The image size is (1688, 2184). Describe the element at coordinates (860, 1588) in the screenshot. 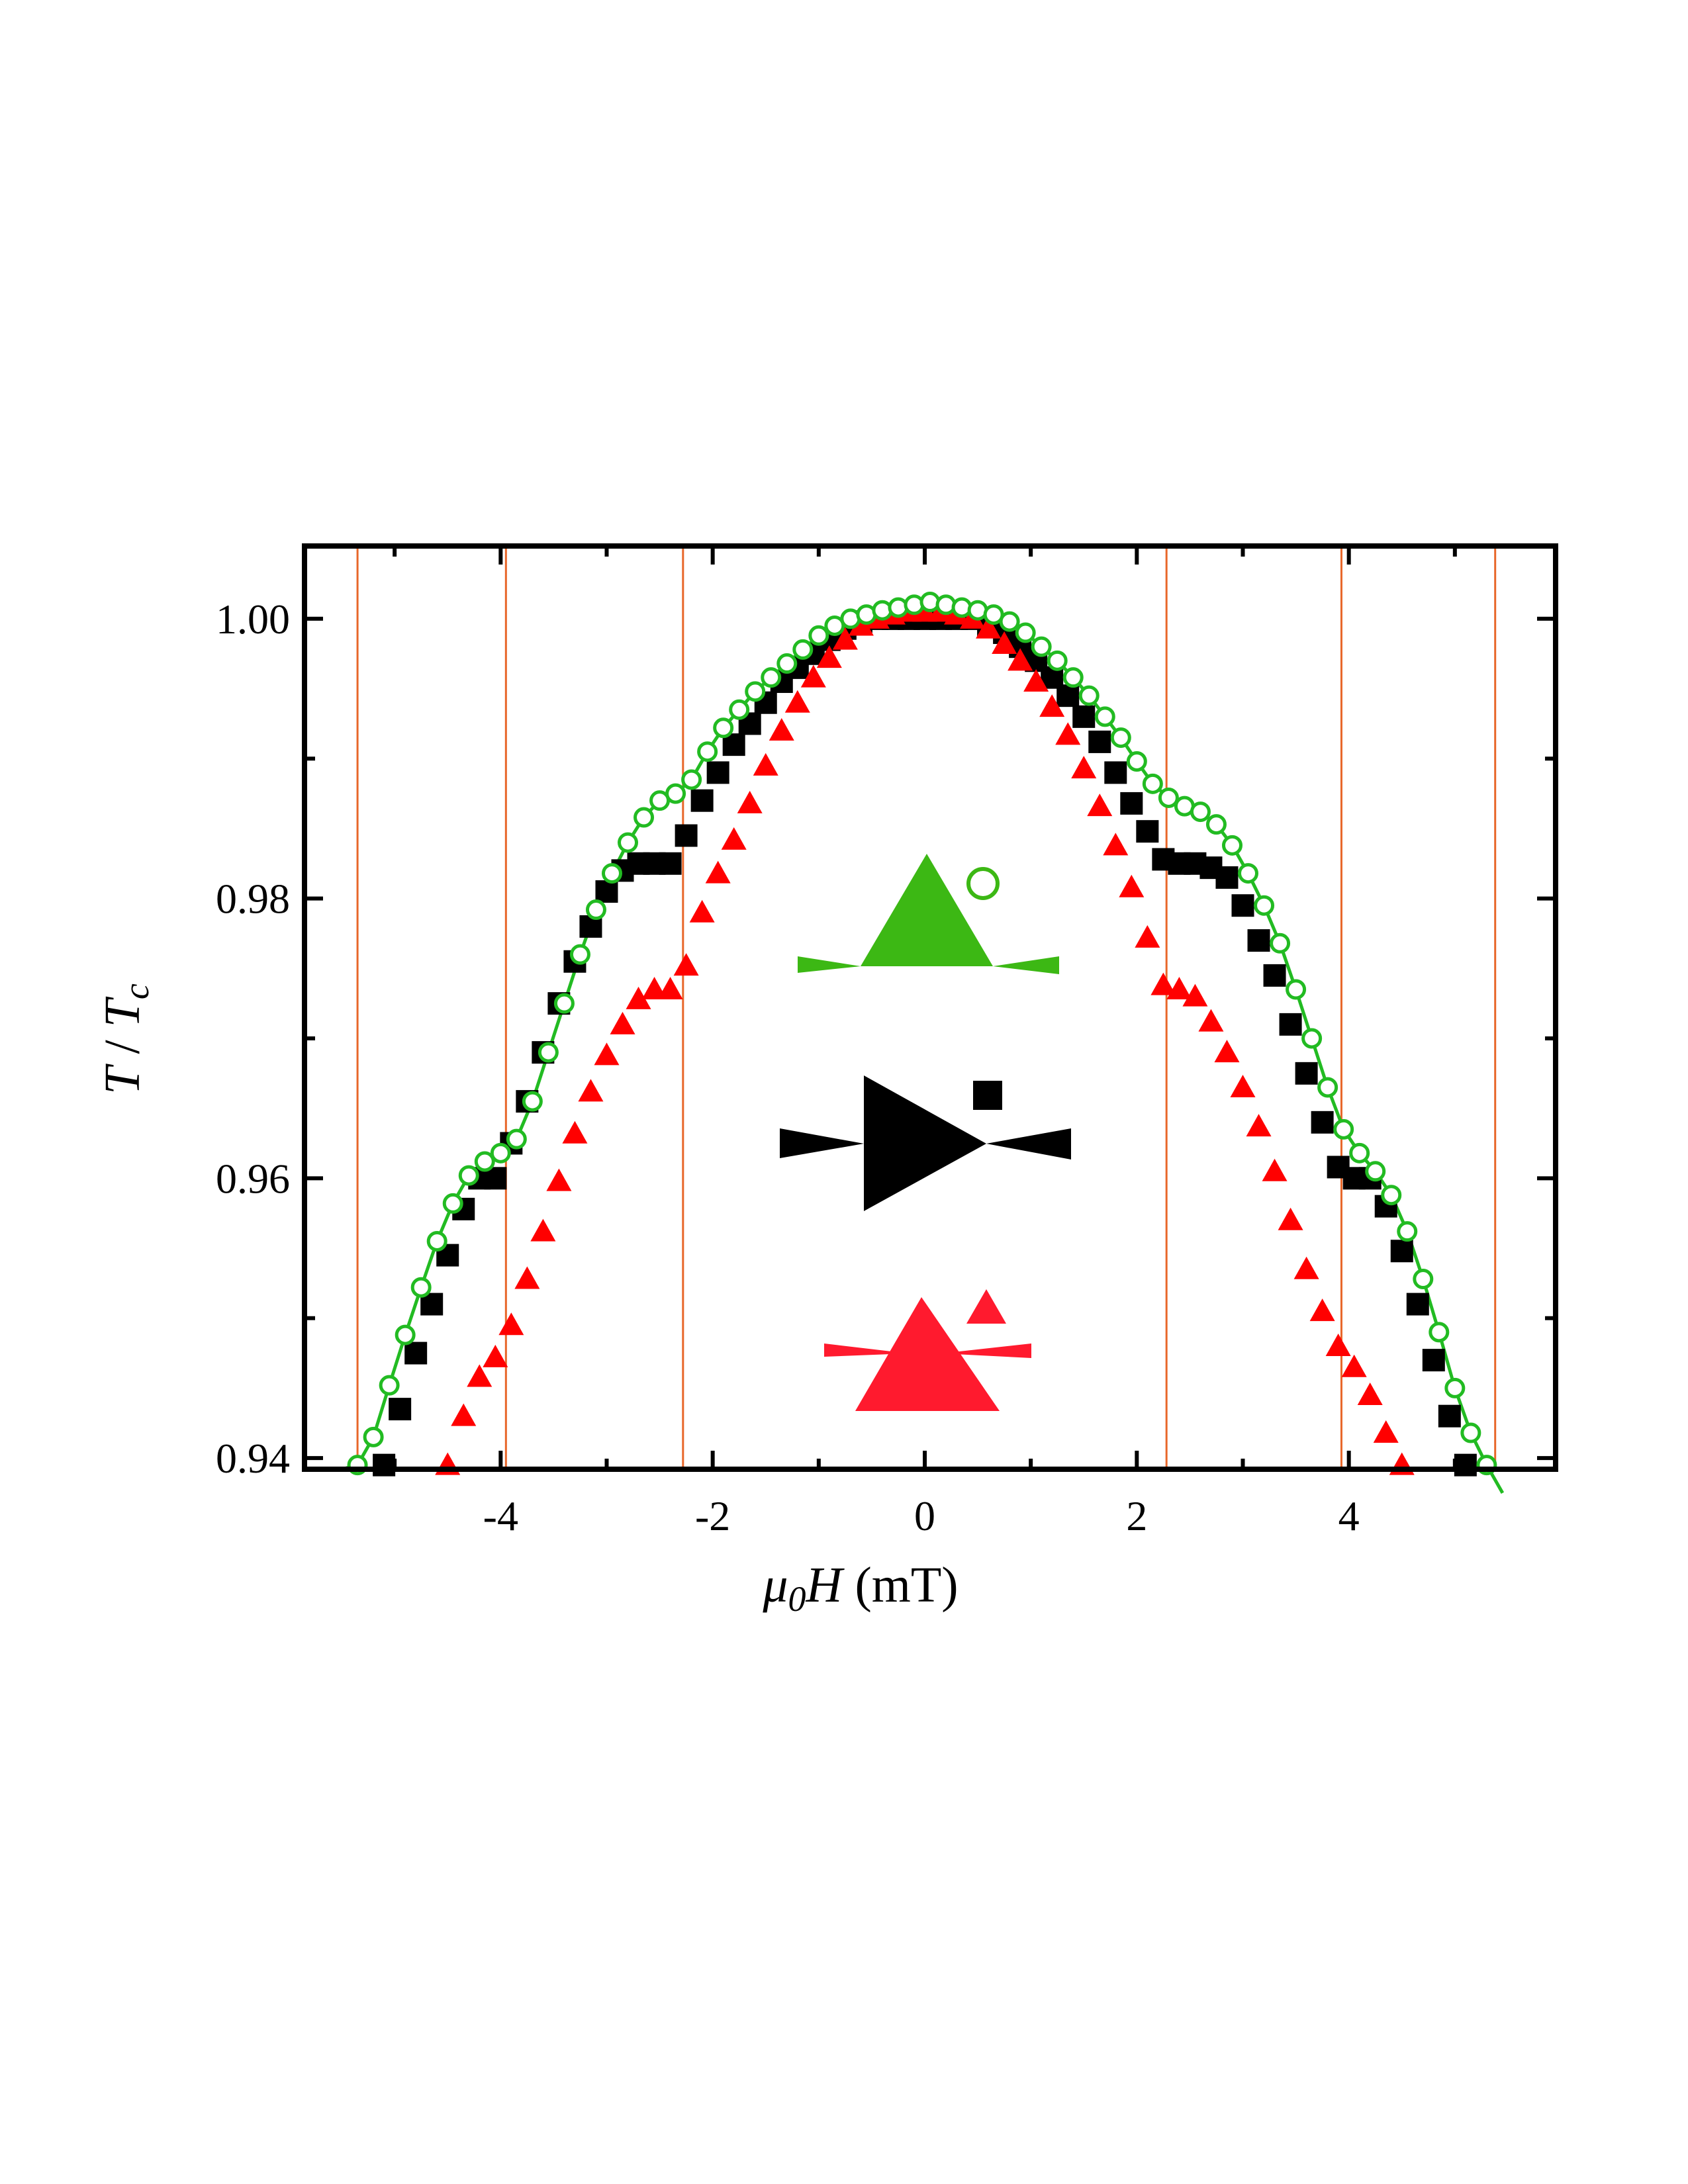

I see `x-axis-title: μ0H (mT)` at that location.